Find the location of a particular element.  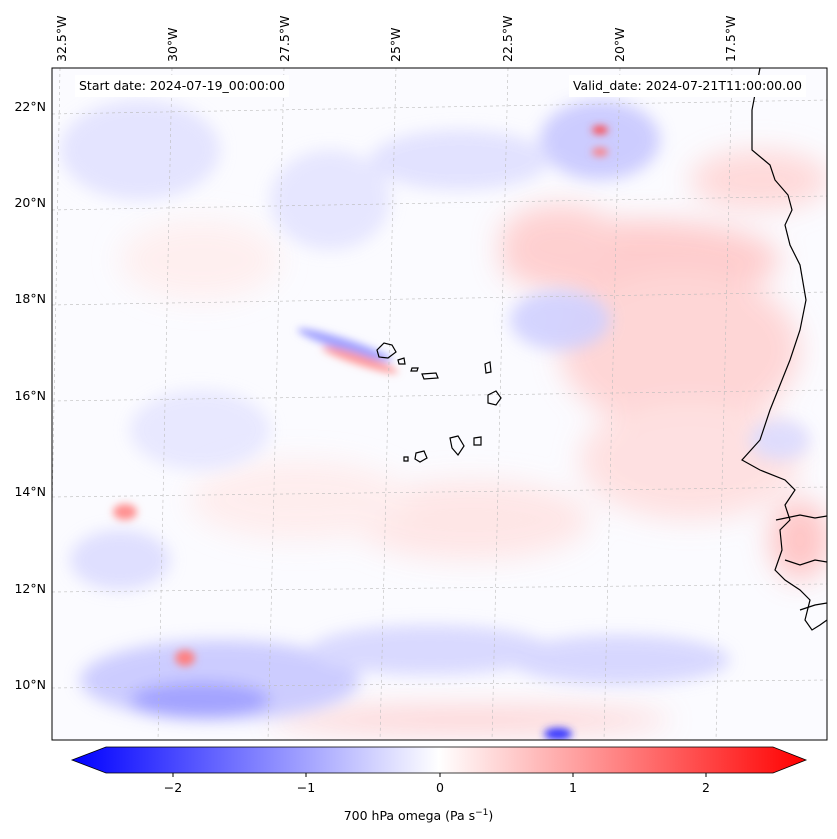

colorbar-label: 700 hPa omega (Pa s−1) is located at coordinates (418, 815).